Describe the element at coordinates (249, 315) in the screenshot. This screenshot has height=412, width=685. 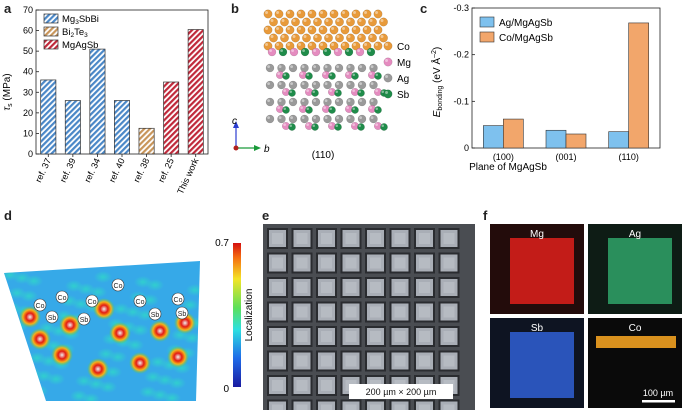
I see `colorbar-label: Localization` at that location.